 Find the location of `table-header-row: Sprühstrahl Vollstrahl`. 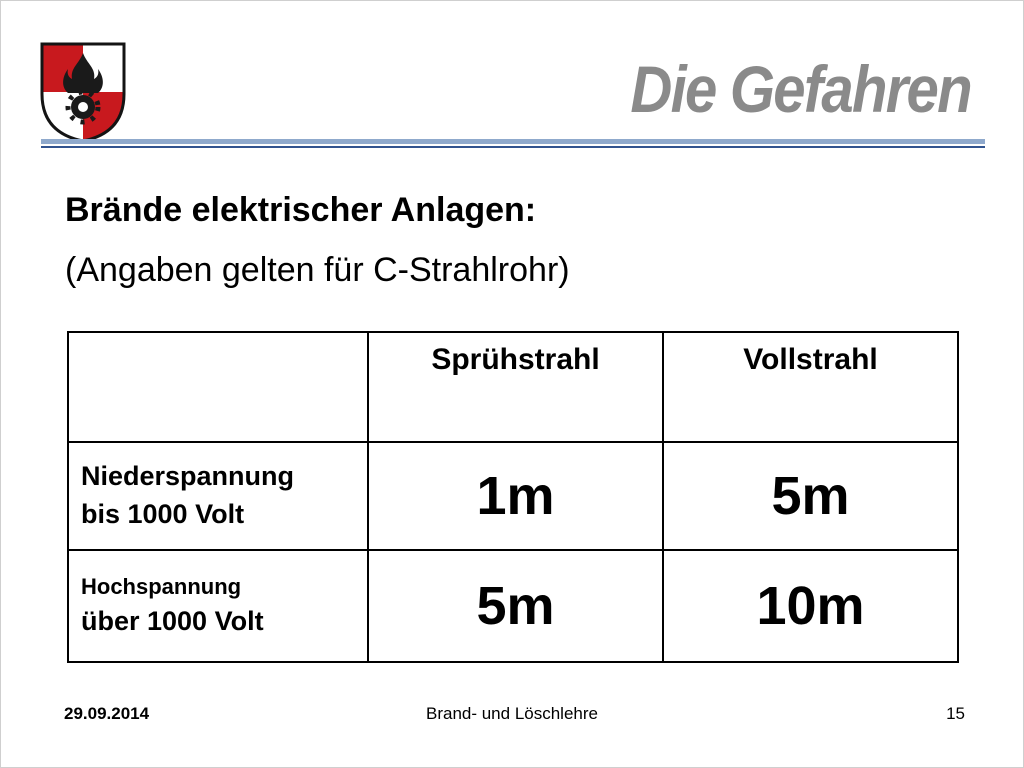

table-header-row: Sprühstrahl Vollstrahl is located at coordinates (513, 387).